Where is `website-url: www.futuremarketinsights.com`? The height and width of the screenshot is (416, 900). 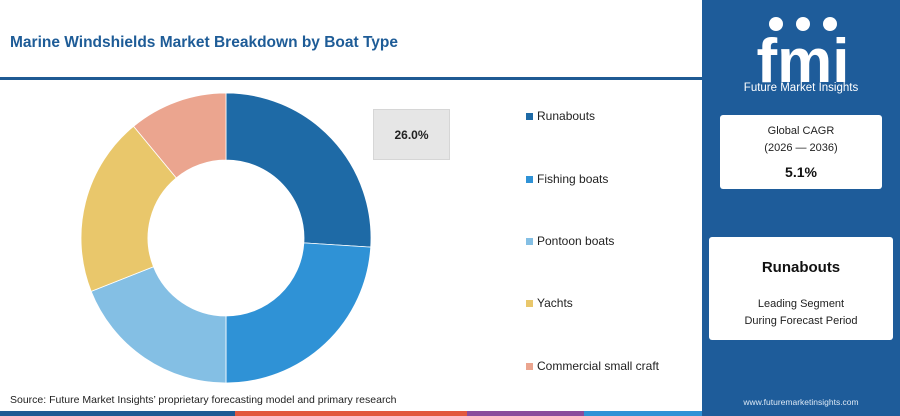
website-url: www.futuremarketinsights.com is located at coordinates (801, 402).